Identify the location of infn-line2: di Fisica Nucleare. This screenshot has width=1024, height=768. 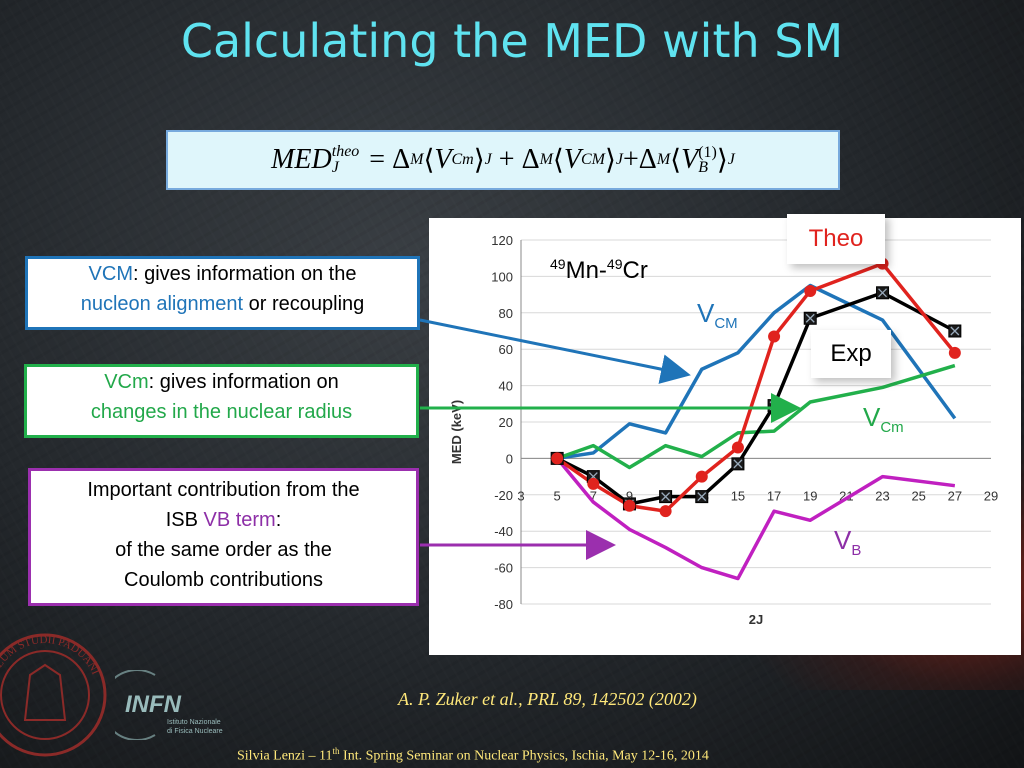
(195, 731).